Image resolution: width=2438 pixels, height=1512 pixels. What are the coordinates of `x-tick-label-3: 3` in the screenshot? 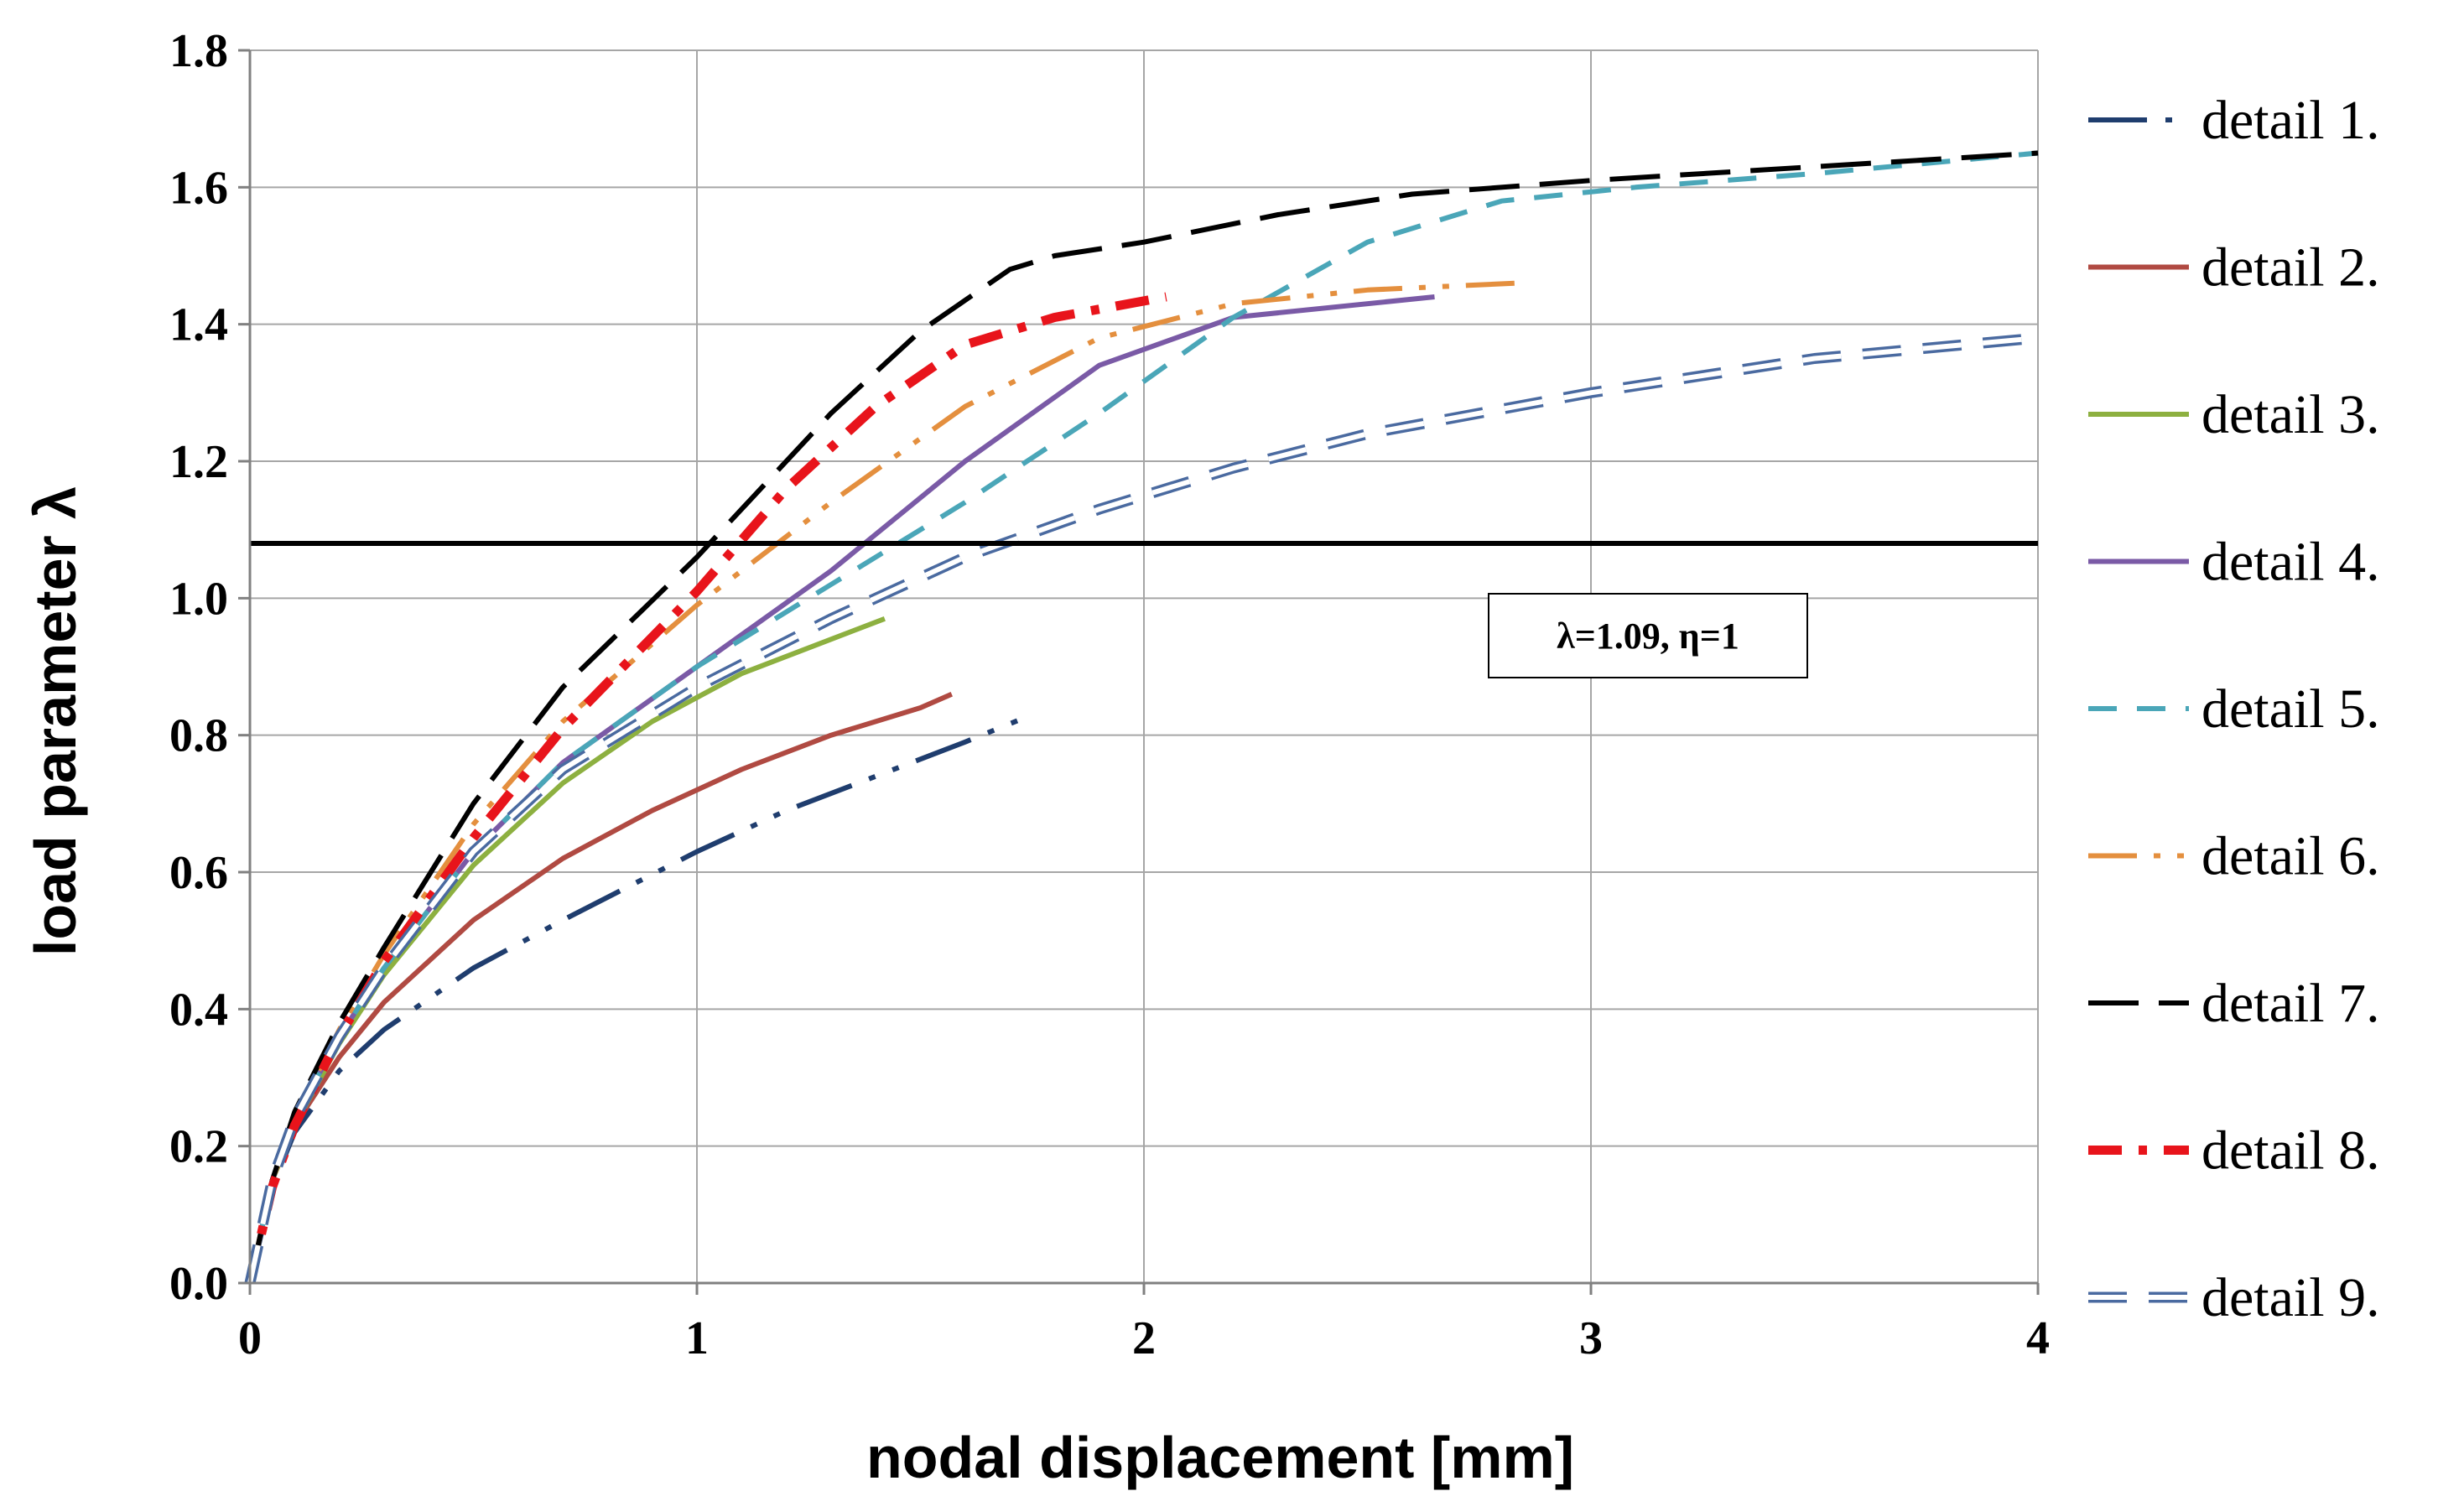 It's located at (1591, 1338).